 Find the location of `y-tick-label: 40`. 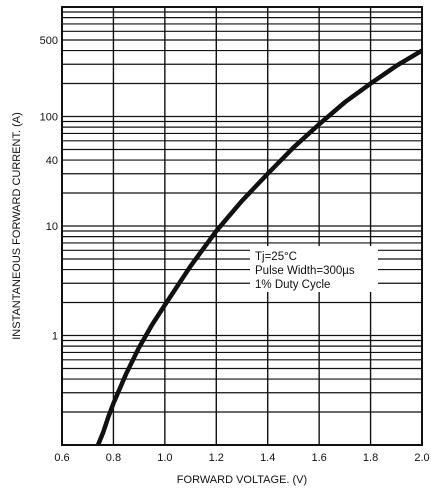

y-tick-label: 40 is located at coordinates (52, 161).